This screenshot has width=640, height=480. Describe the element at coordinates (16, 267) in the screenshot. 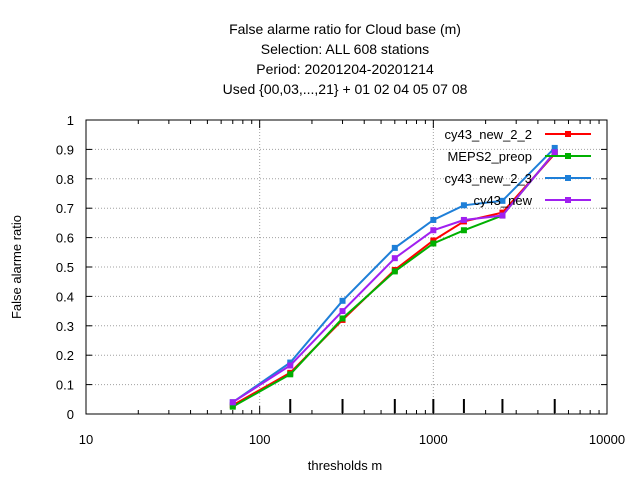

I see `y-axis-label: False alarme ratio` at that location.